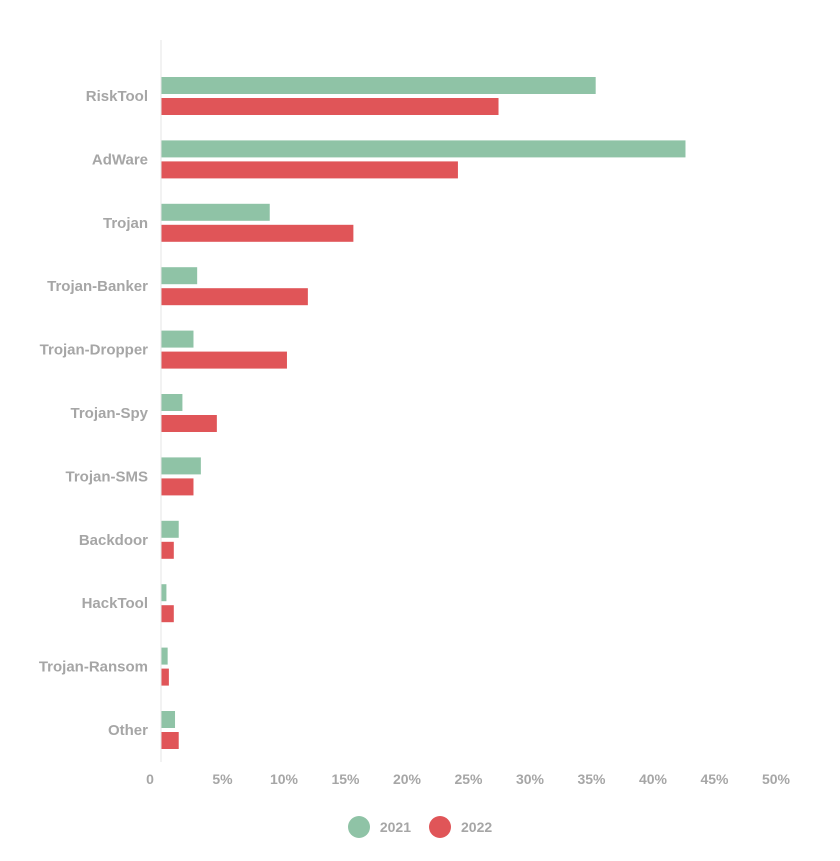  What do you see at coordinates (167, 614) in the screenshot?
I see `bar-hacktool-2022` at bounding box center [167, 614].